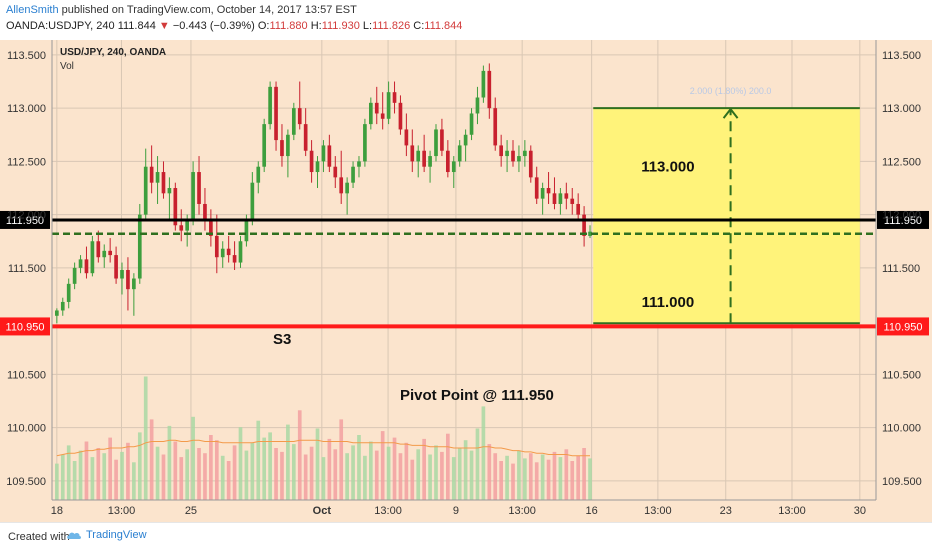 Image resolution: width=932 pixels, height=551 pixels. What do you see at coordinates (901, 109) in the screenshot?
I see `y-tick-label-right: 113.000` at bounding box center [901, 109].